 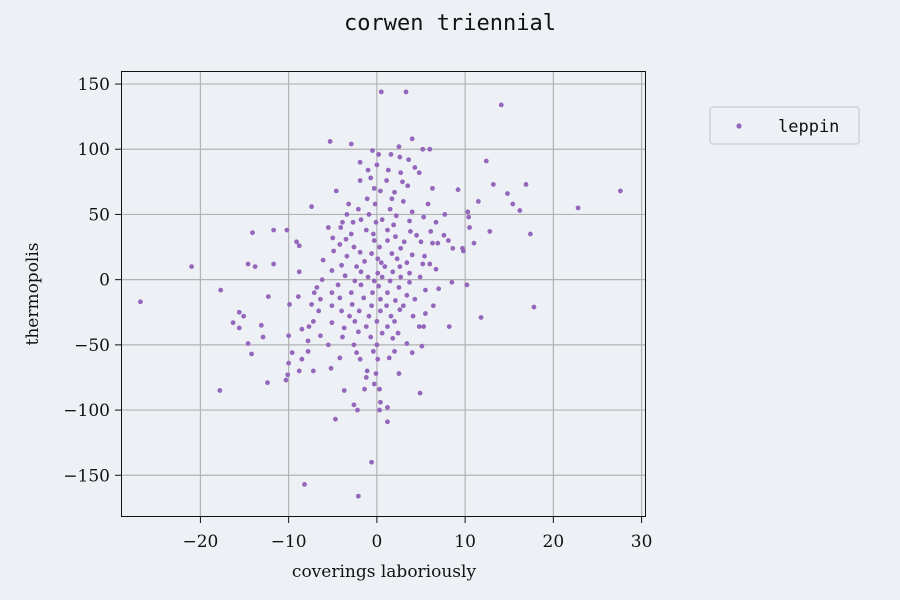 I want to click on y-tick-label: 150, so click(x=94, y=85).